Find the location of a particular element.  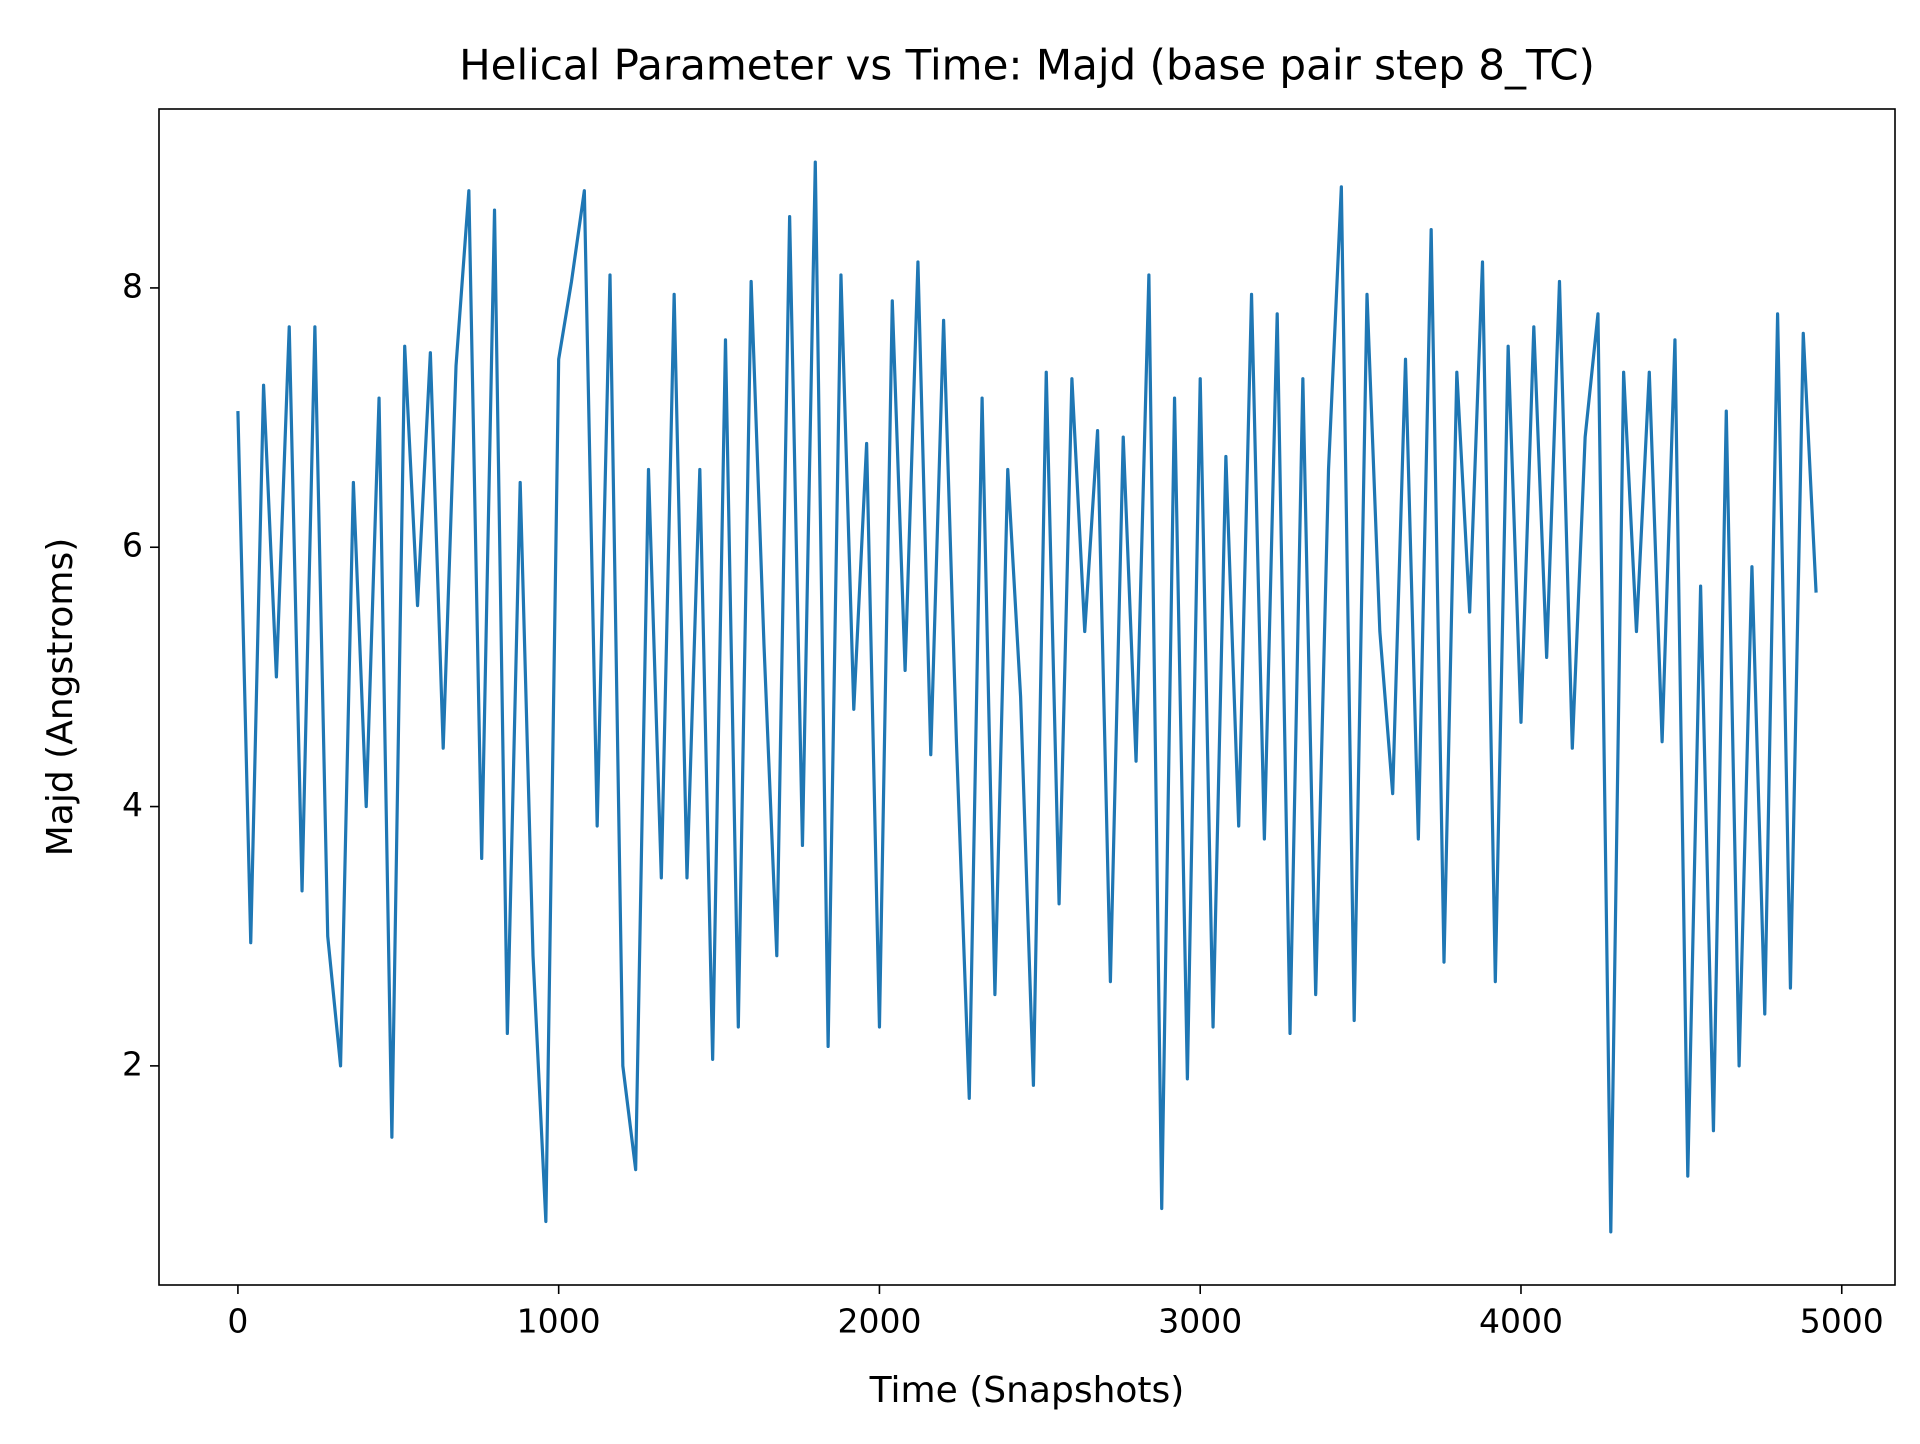

x-tick-label: 3000 is located at coordinates (1200, 1321).